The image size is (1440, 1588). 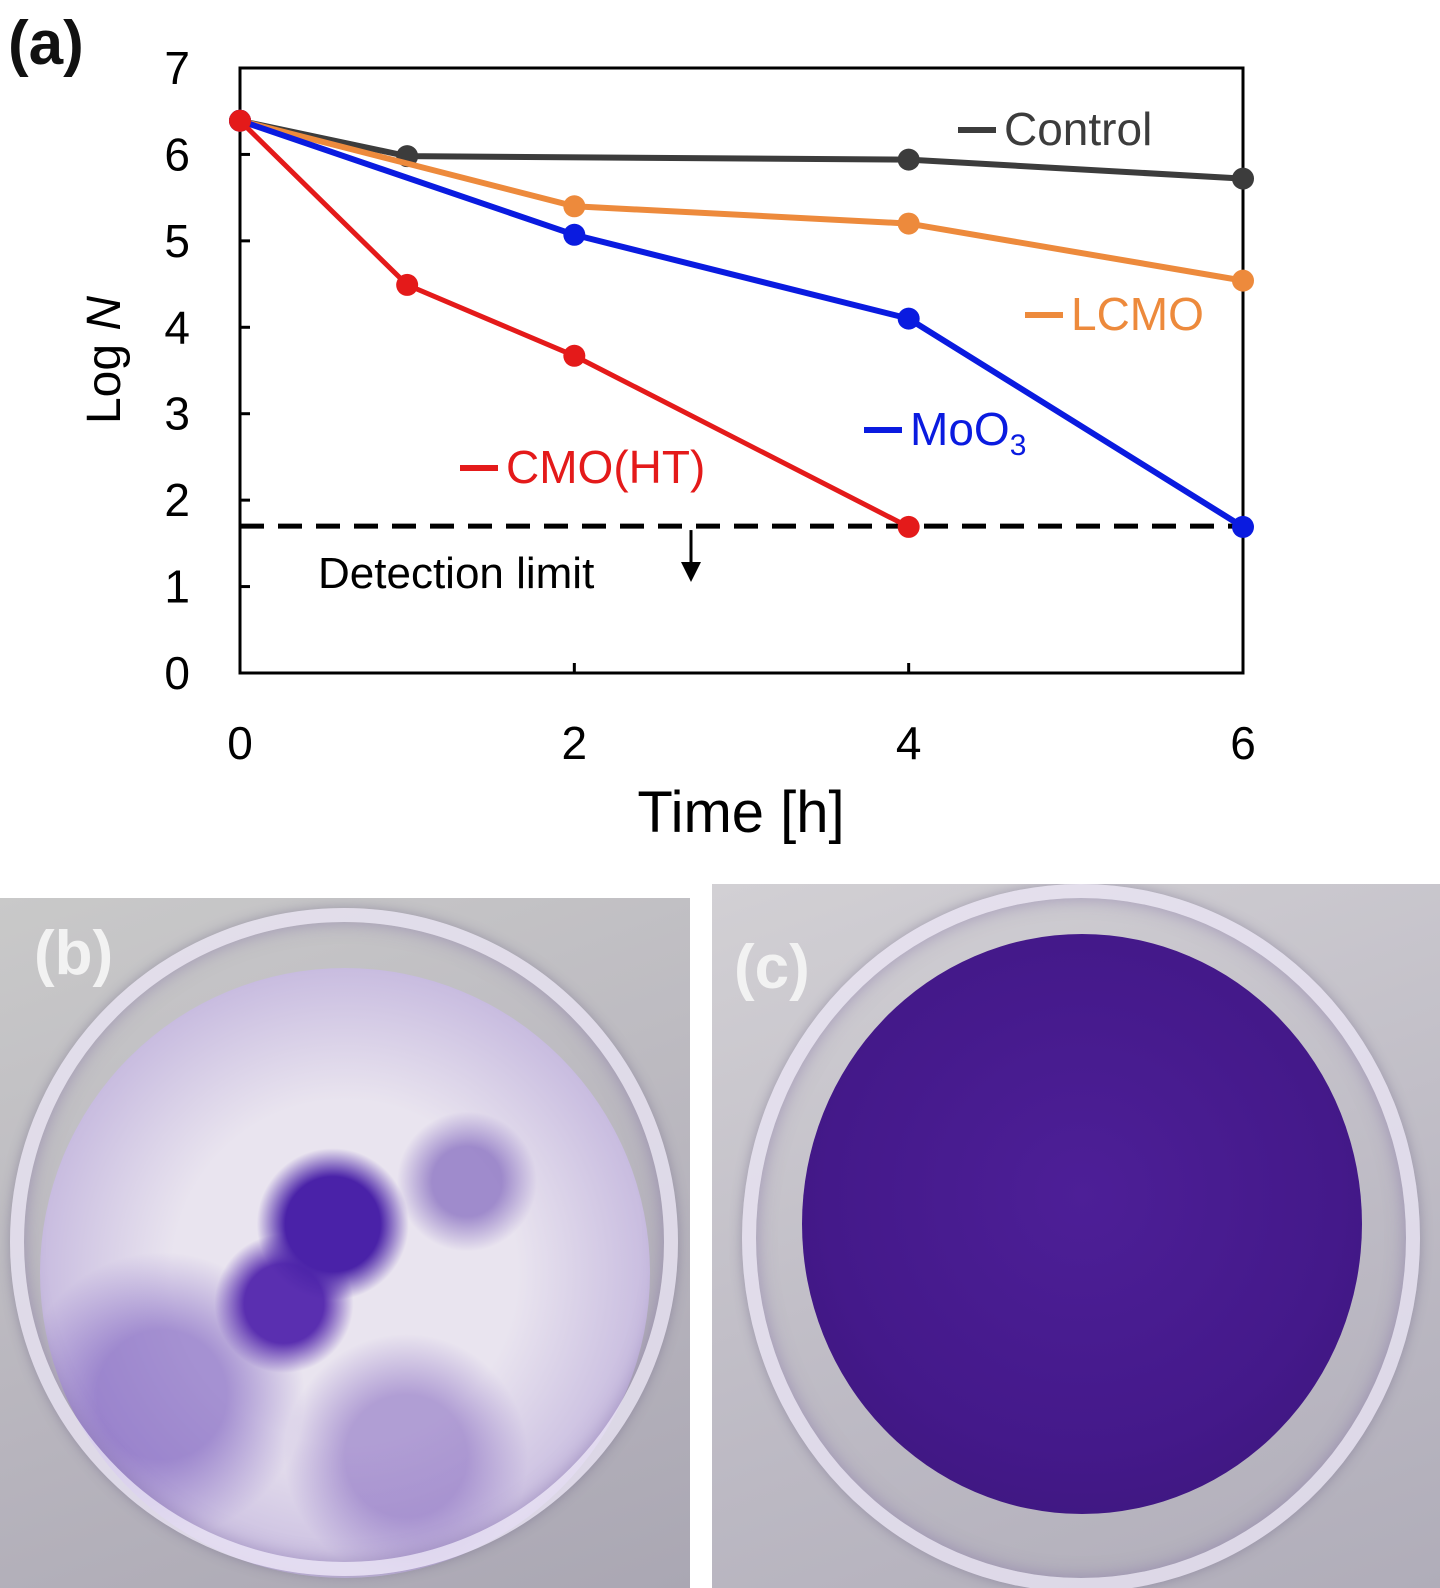 What do you see at coordinates (177, 673) in the screenshot?
I see `y-tick-label: 0` at bounding box center [177, 673].